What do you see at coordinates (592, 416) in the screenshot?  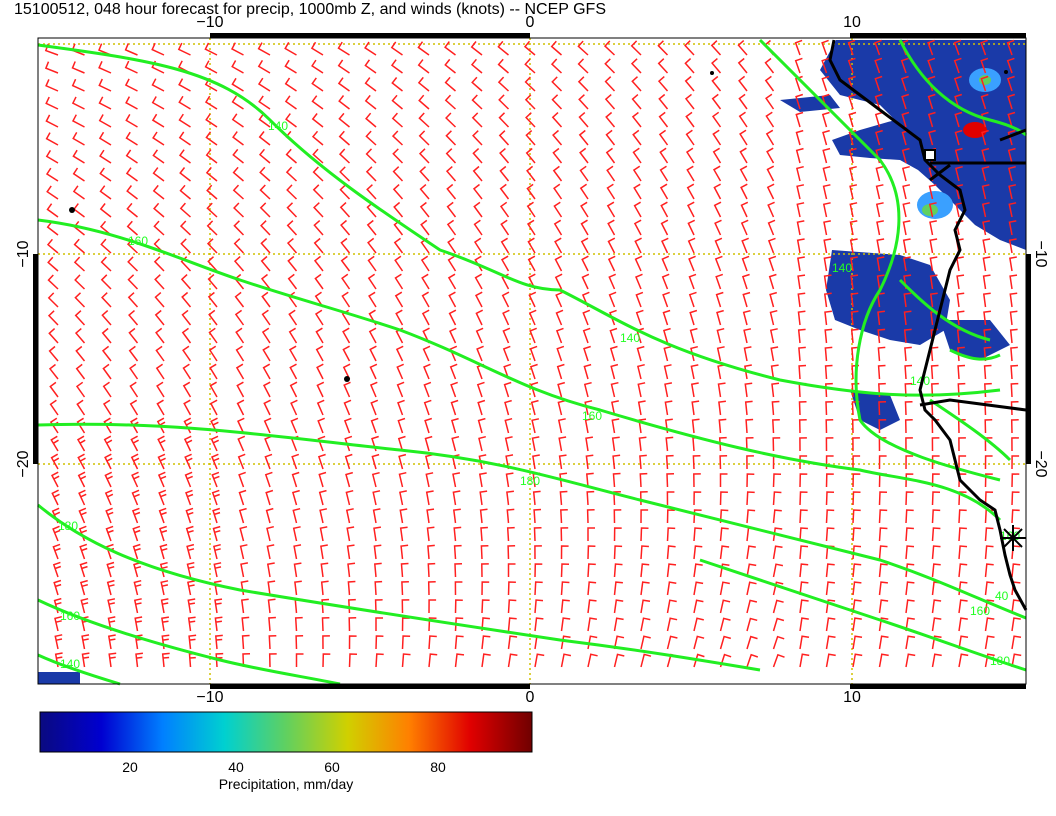 I see `contour-label: 160` at bounding box center [592, 416].